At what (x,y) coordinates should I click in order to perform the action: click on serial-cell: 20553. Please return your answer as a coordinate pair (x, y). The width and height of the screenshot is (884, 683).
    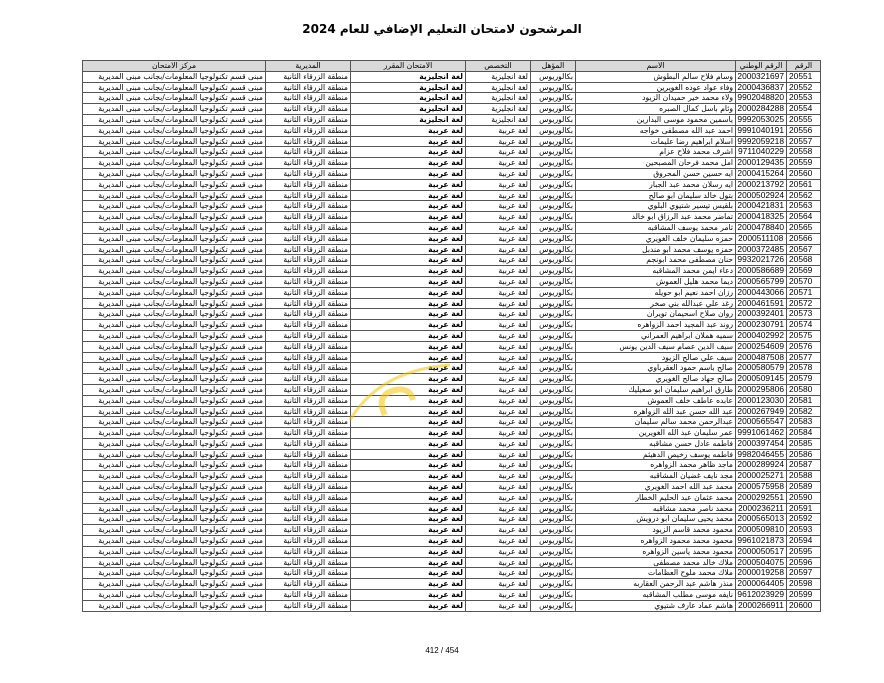
    Looking at the image, I should click on (803, 98).